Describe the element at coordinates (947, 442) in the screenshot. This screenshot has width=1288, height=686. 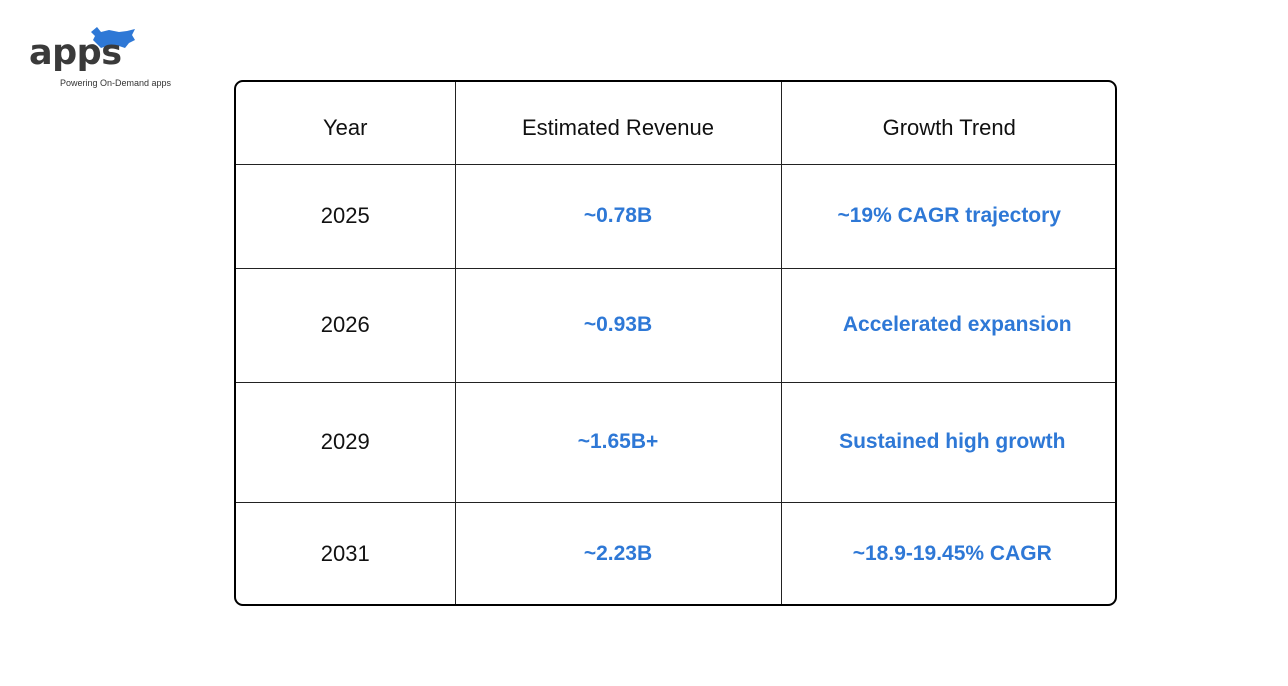
I see `trend-cell: Sustained high growth` at that location.